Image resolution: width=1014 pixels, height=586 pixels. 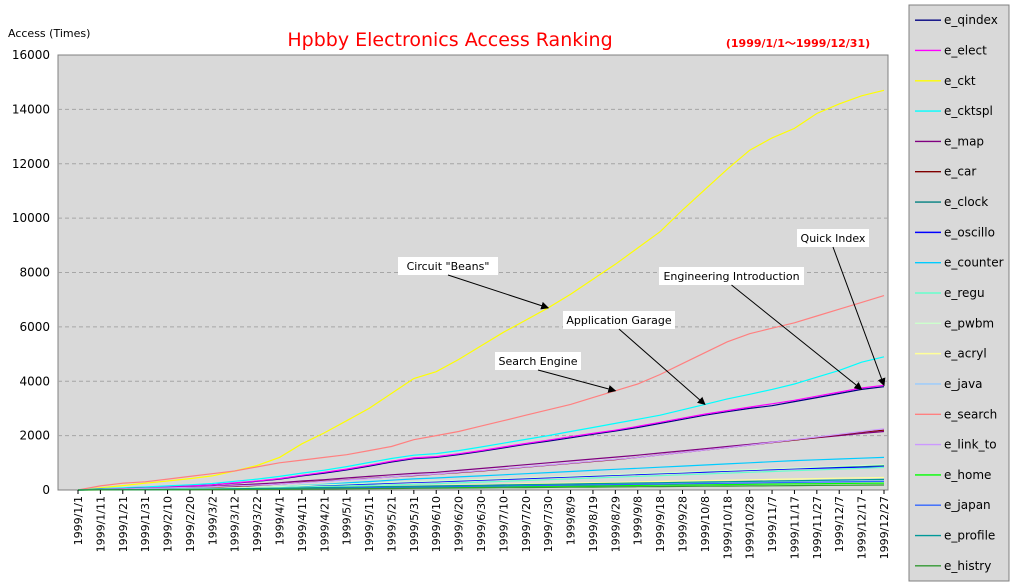 What do you see at coordinates (324, 524) in the screenshot?
I see `x-tick-label: 1999/4/21` at bounding box center [324, 524].